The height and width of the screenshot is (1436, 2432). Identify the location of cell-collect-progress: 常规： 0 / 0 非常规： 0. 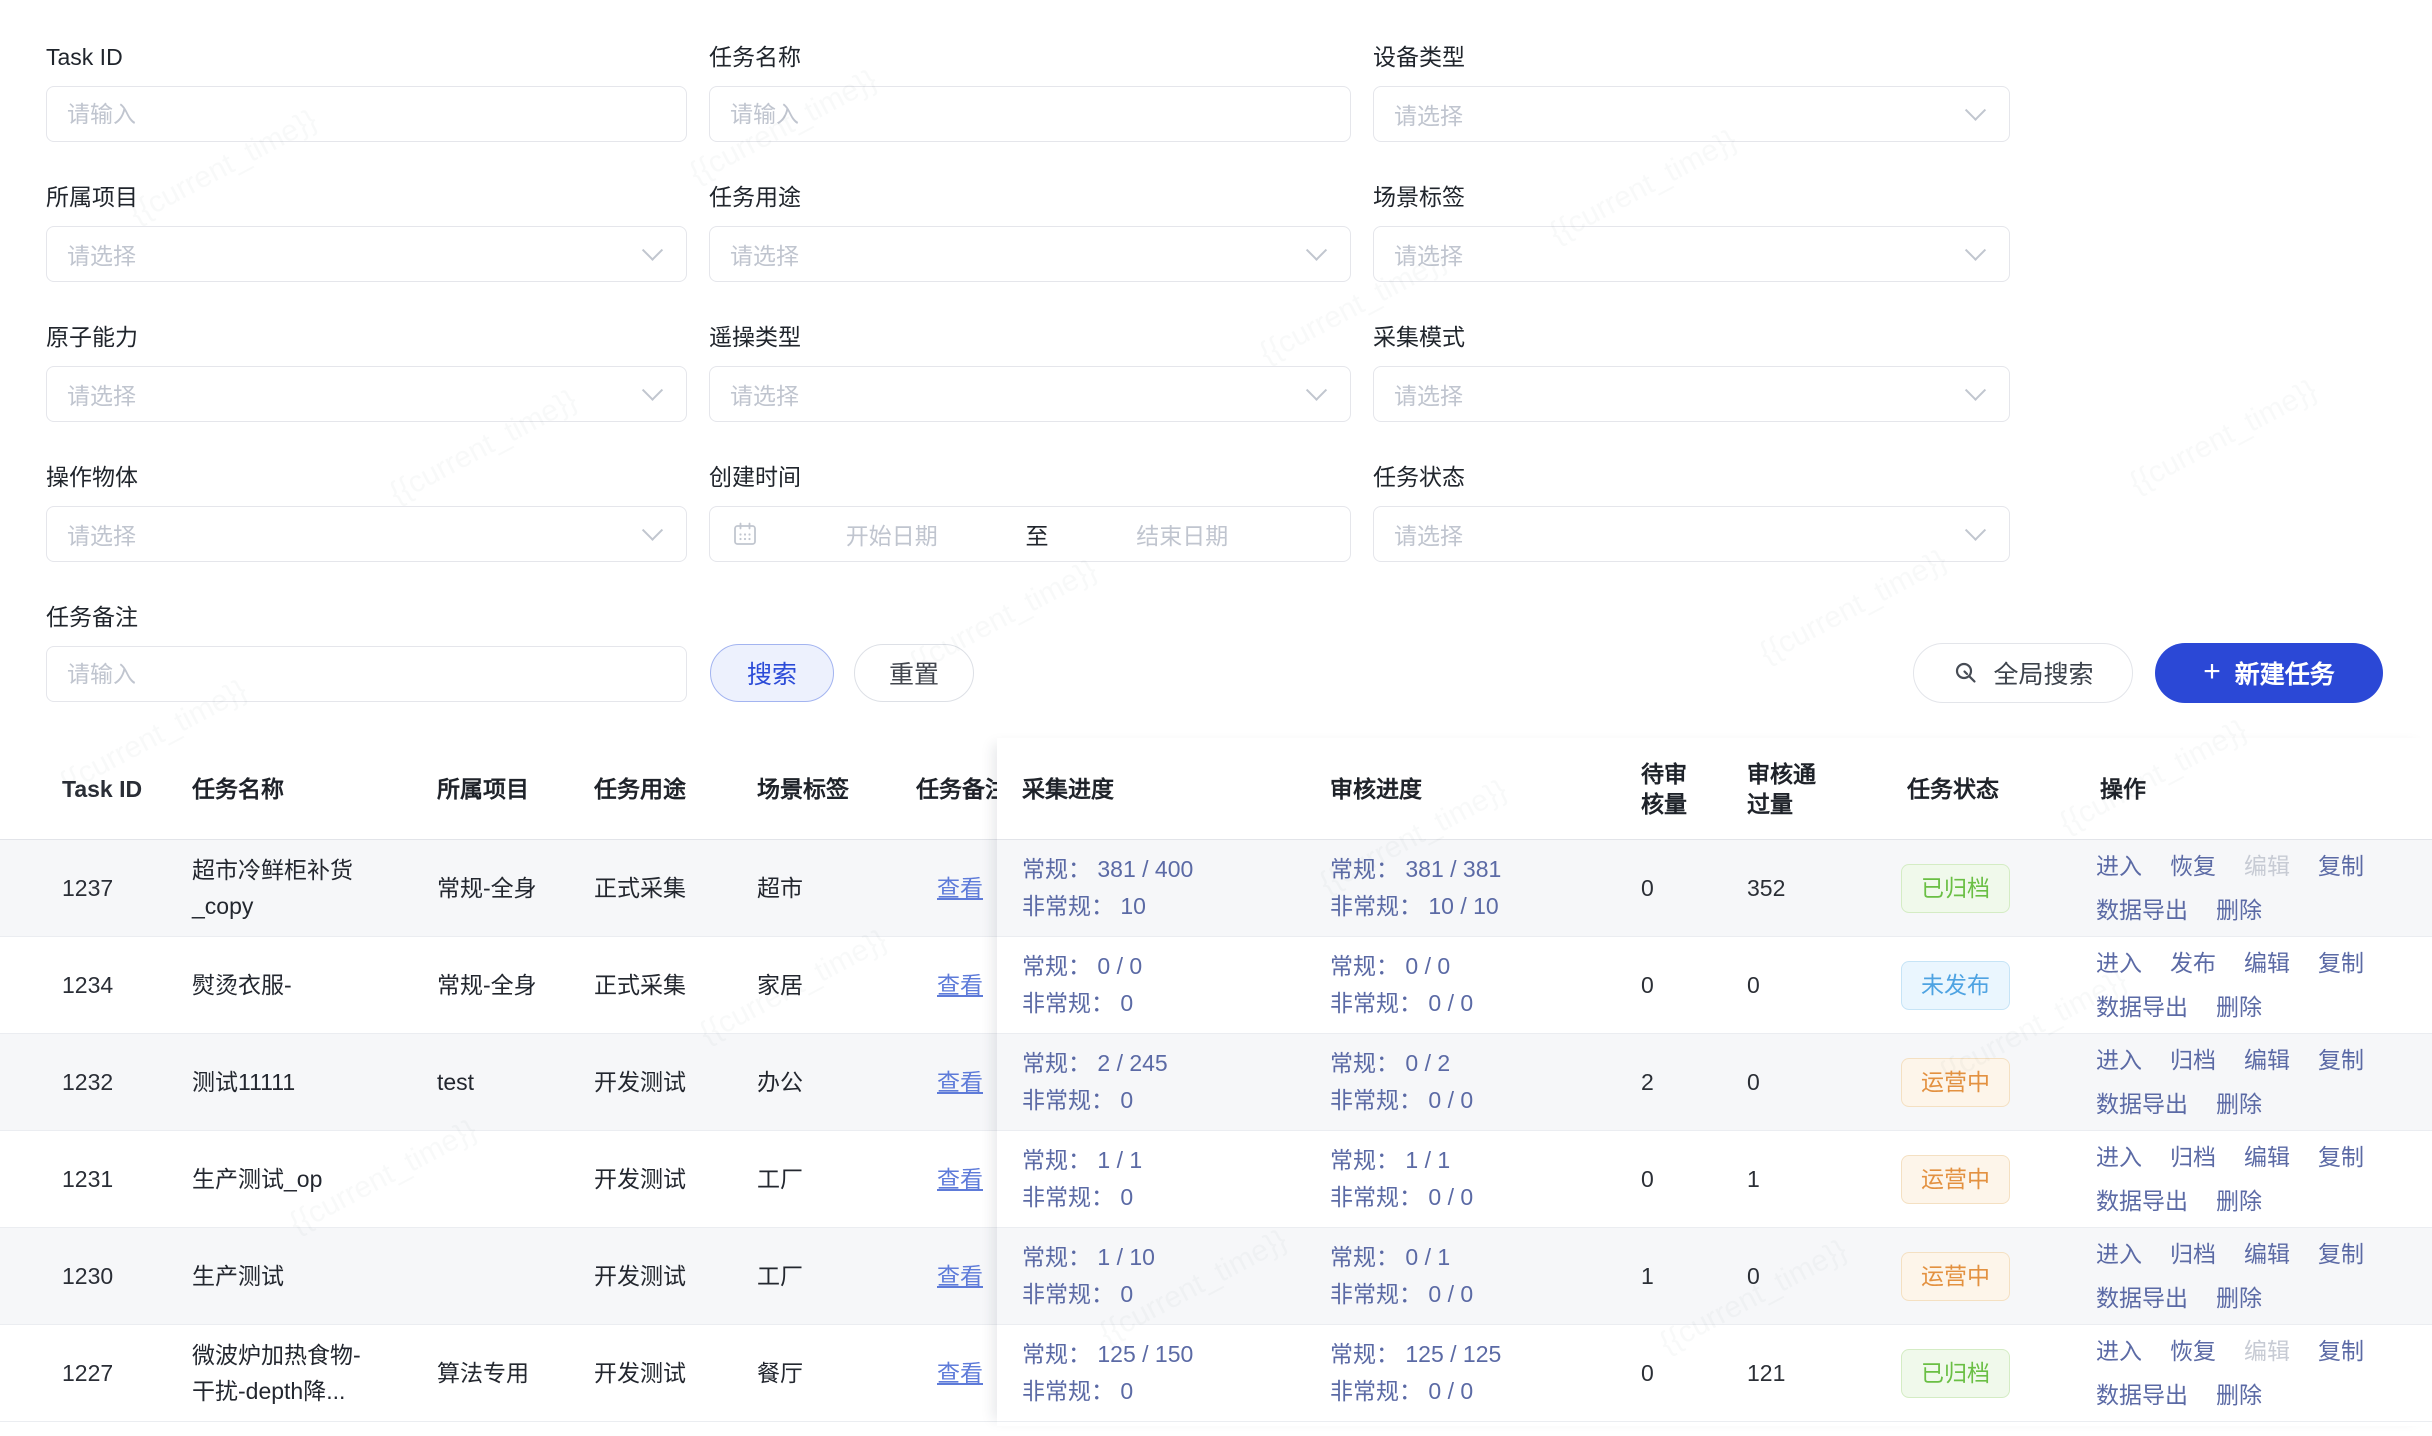
(1082, 984).